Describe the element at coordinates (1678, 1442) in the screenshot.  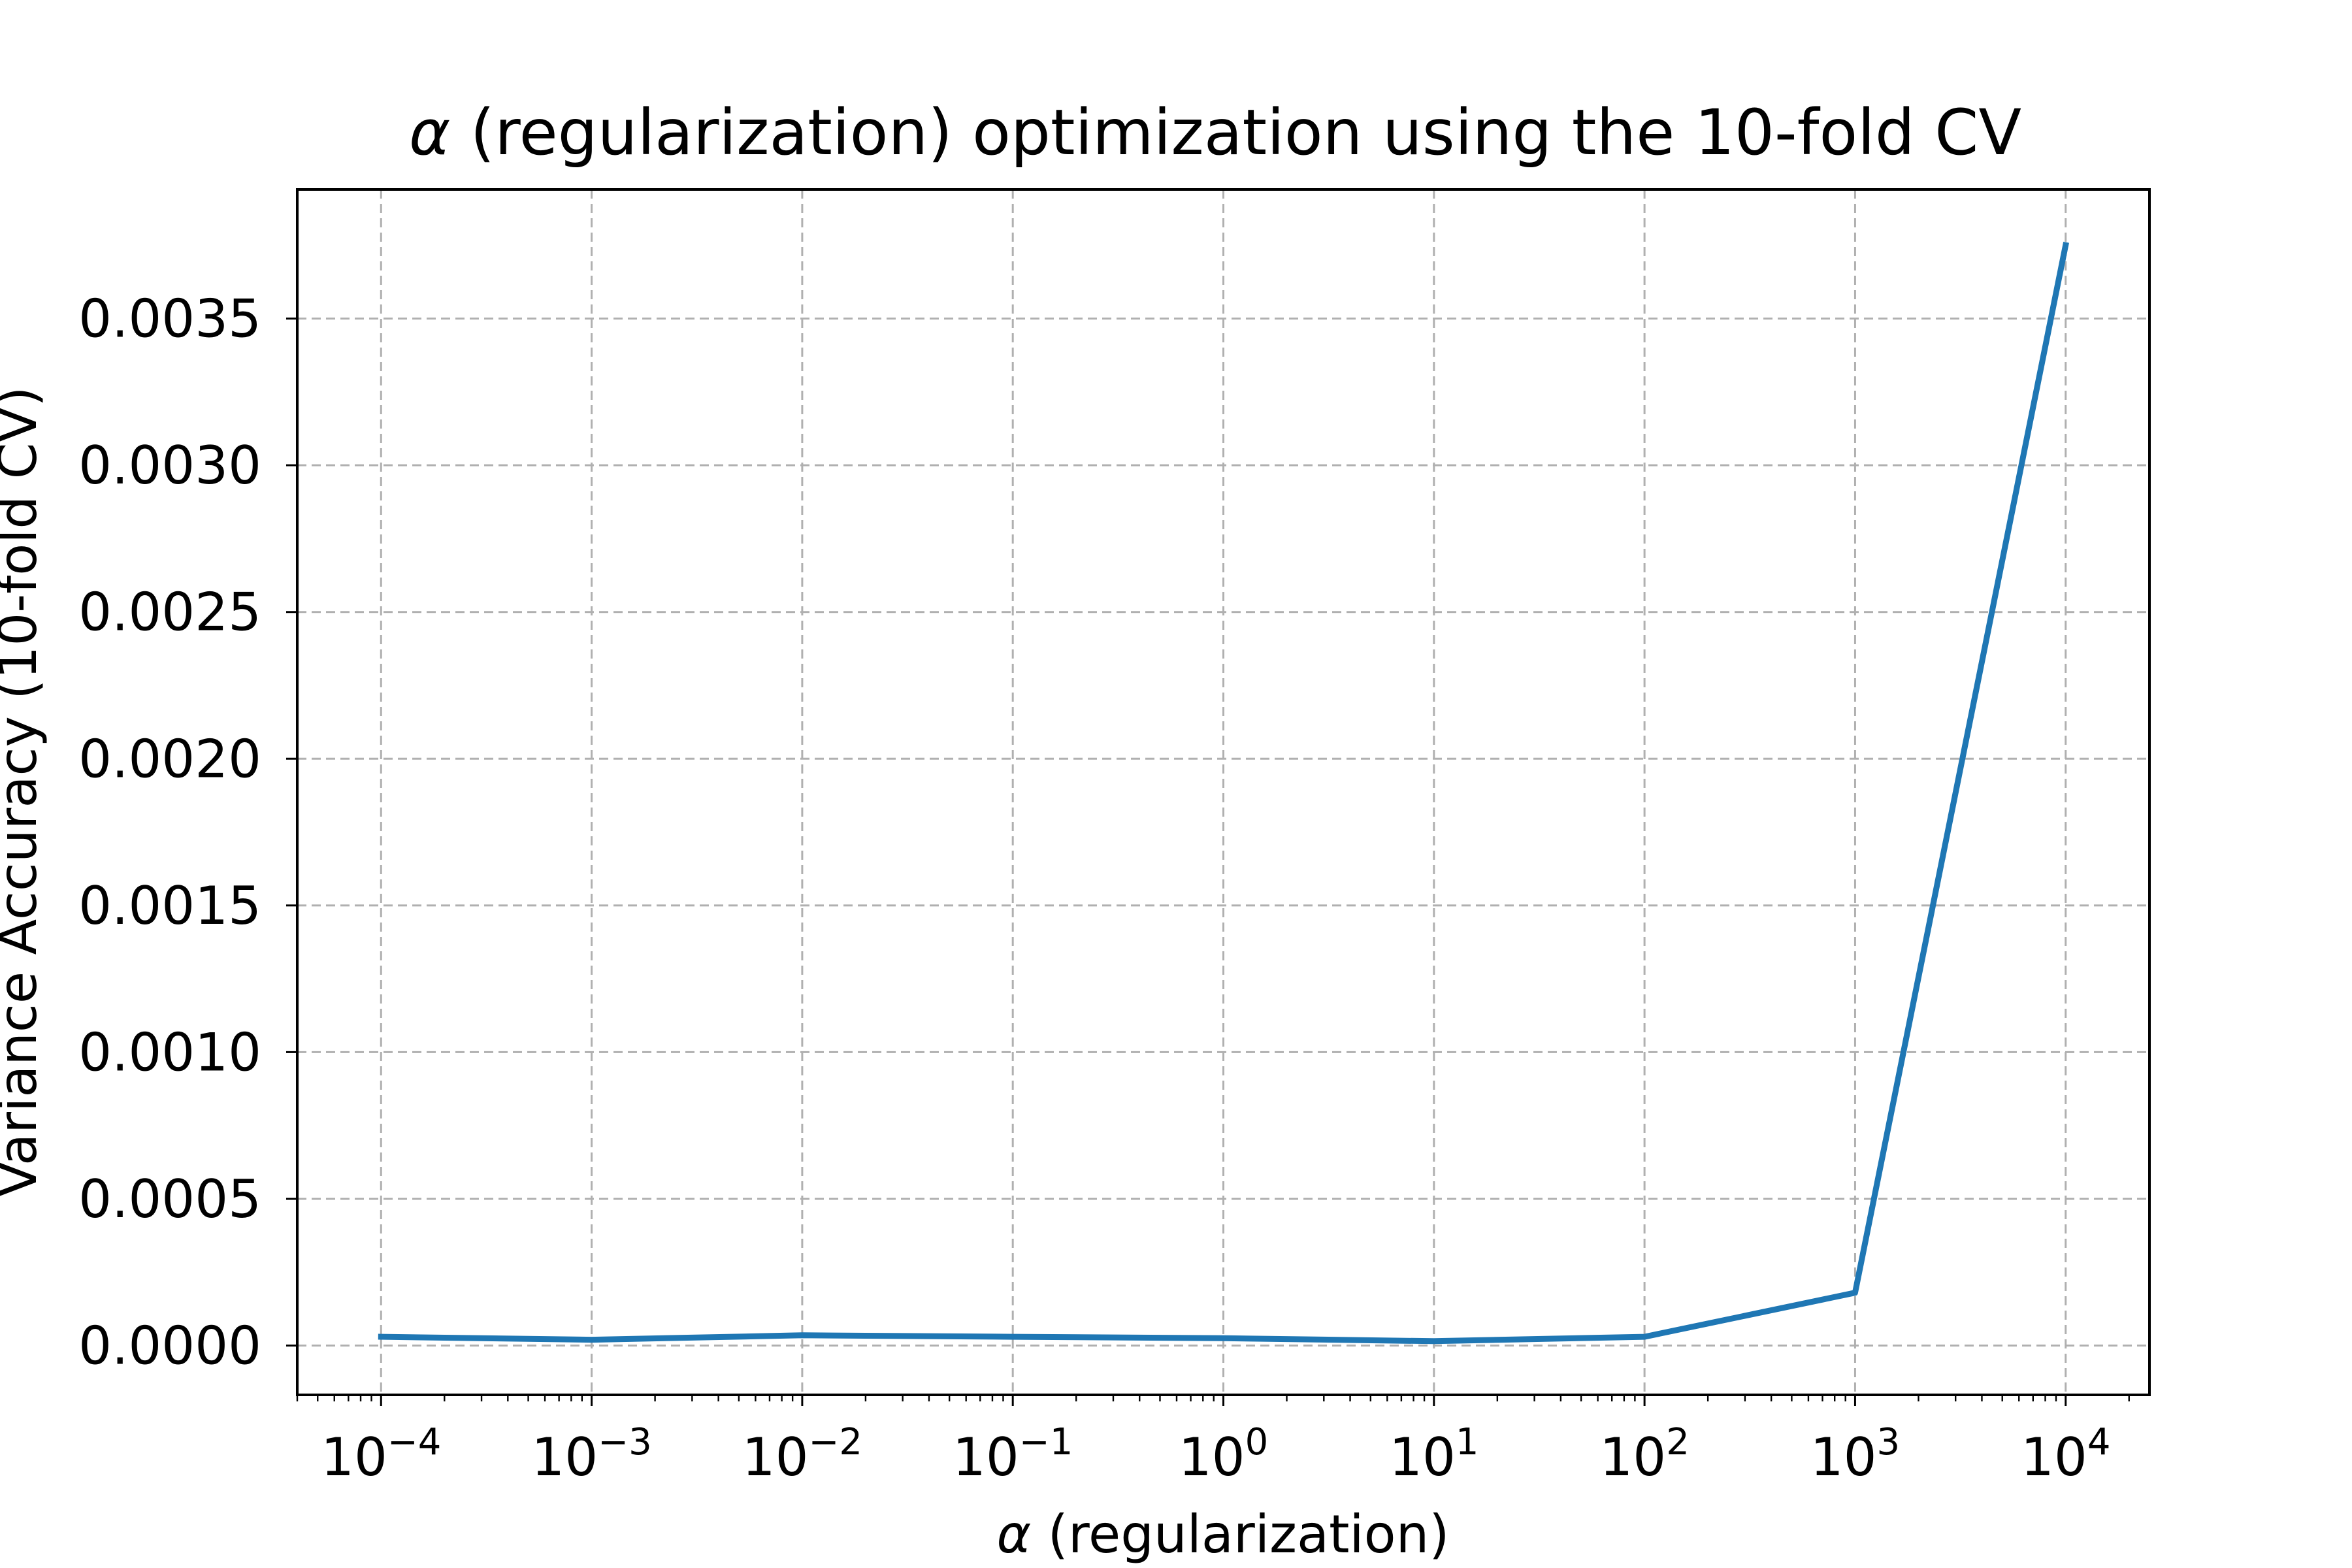
I see `x-tick-exponent: 2` at that location.